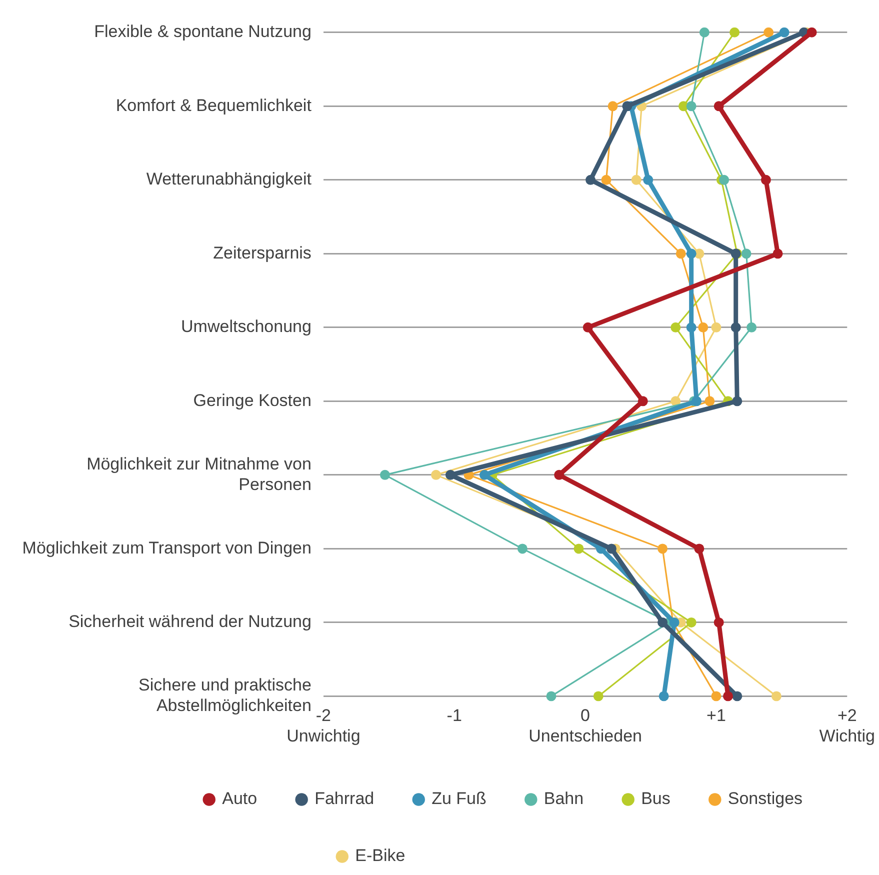 Image resolution: width=879 pixels, height=875 pixels. I want to click on legend-label: Fahrrad, so click(344, 798).